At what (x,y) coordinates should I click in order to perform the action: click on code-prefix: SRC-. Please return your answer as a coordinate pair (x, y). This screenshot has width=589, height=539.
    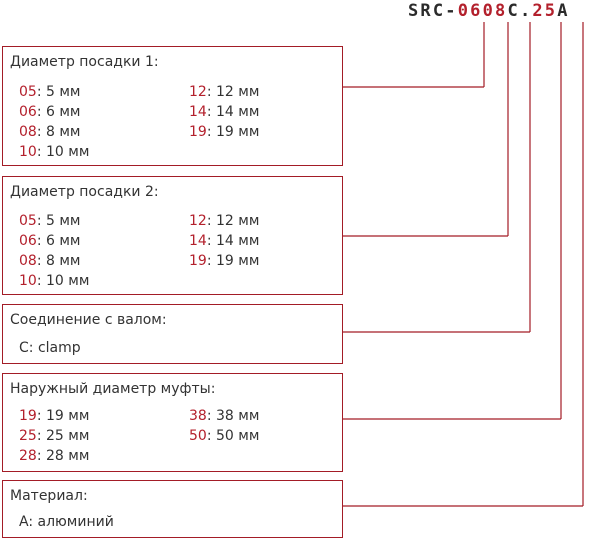
    Looking at the image, I should click on (433, 11).